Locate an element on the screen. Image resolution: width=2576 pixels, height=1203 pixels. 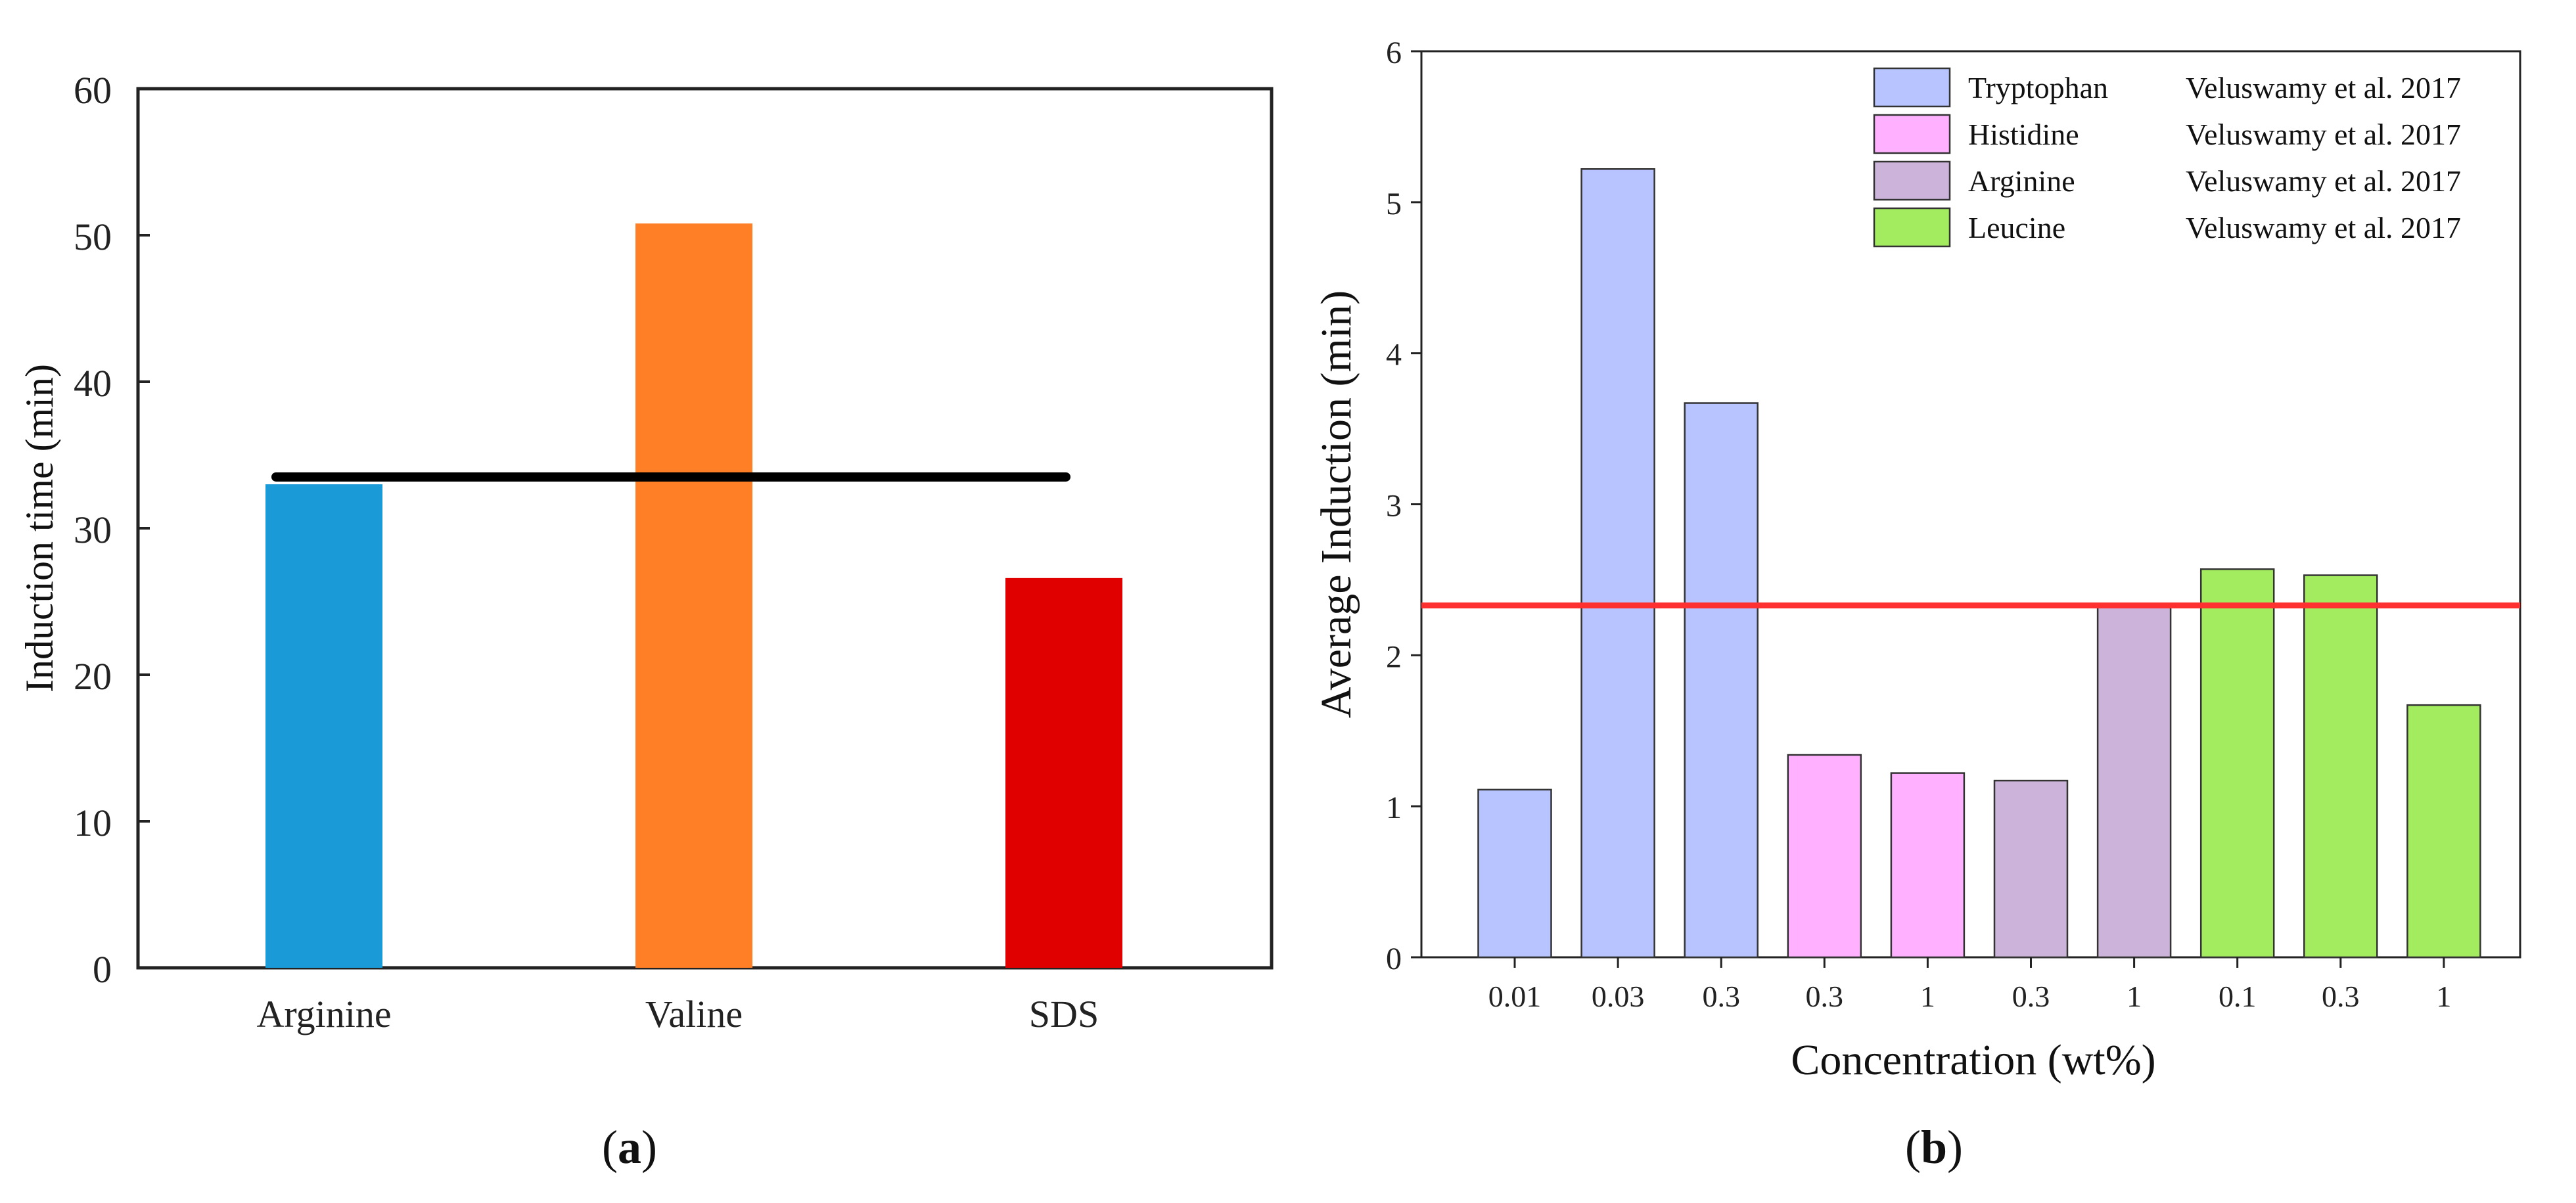
panel-a-x-tick-label: Valine is located at coordinates (694, 1014).